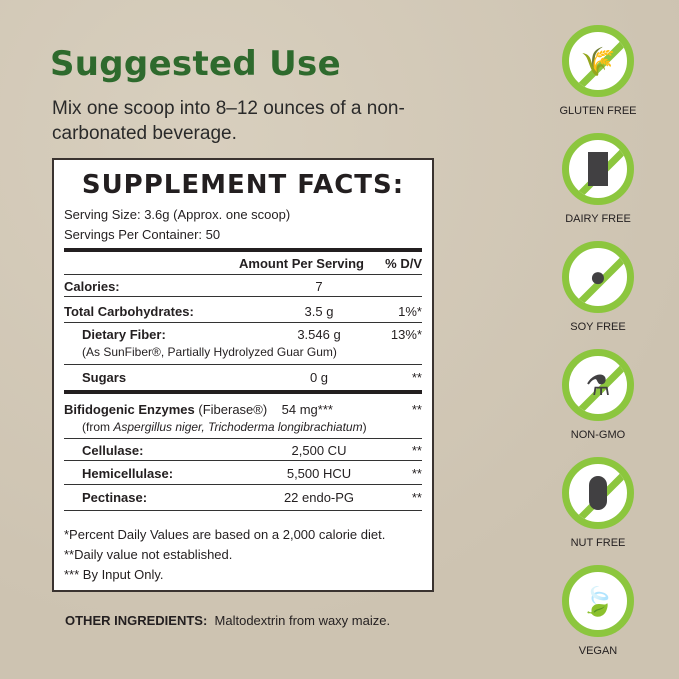 The image size is (679, 679). Describe the element at coordinates (128, 473) in the screenshot. I see `row-name: Hemicellulase:` at that location.